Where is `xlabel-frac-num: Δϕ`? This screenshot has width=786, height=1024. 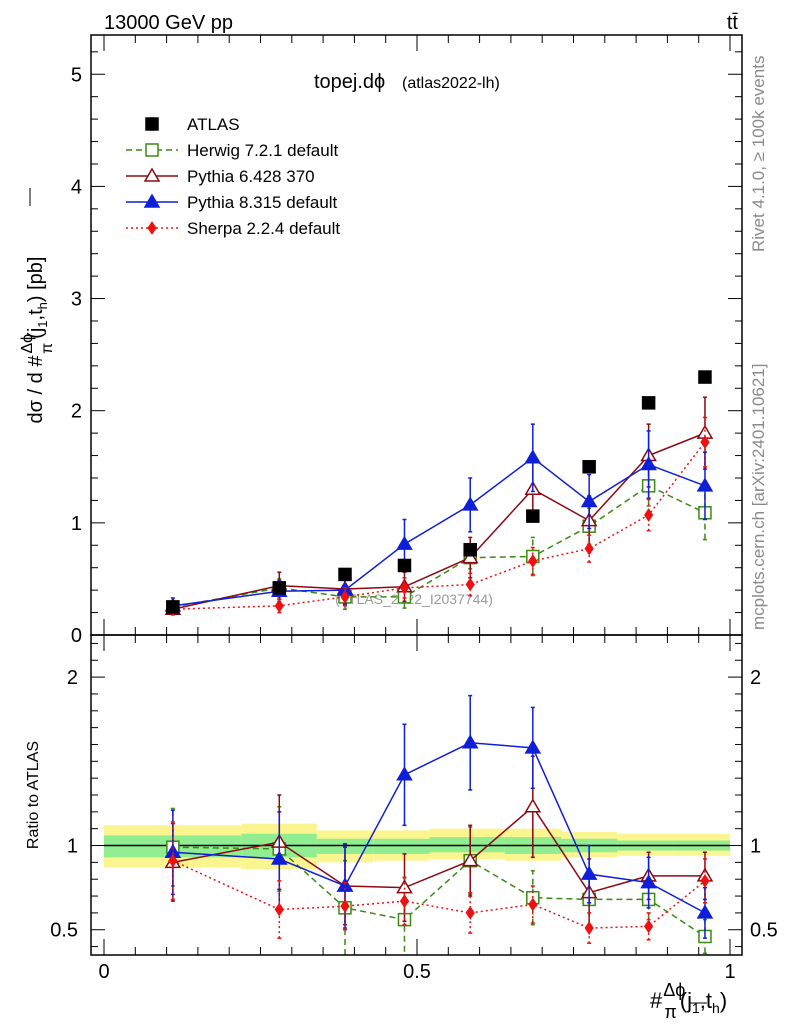
xlabel-frac-num: Δϕ is located at coordinates (674, 990).